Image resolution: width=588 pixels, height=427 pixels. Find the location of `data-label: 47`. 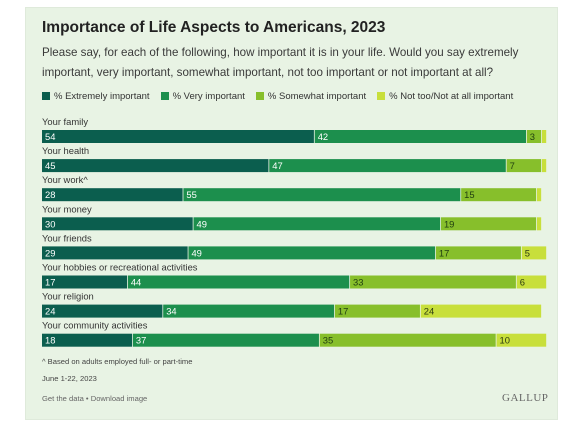

data-label: 47 is located at coordinates (277, 165).